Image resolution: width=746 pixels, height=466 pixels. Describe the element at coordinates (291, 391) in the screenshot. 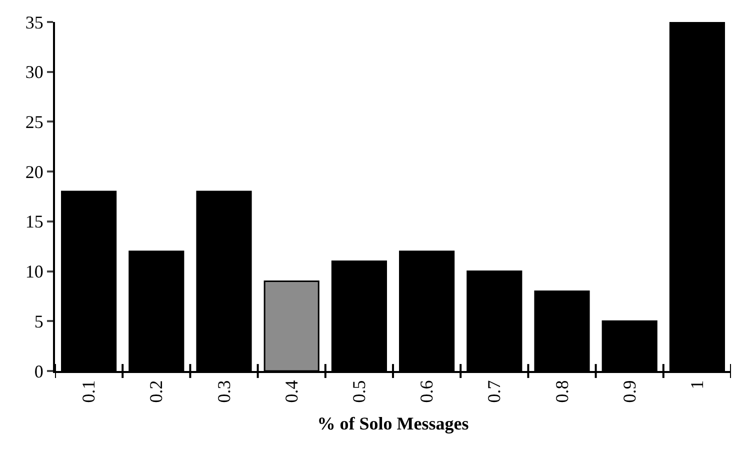

I see `x-tick-label: 0.4` at that location.